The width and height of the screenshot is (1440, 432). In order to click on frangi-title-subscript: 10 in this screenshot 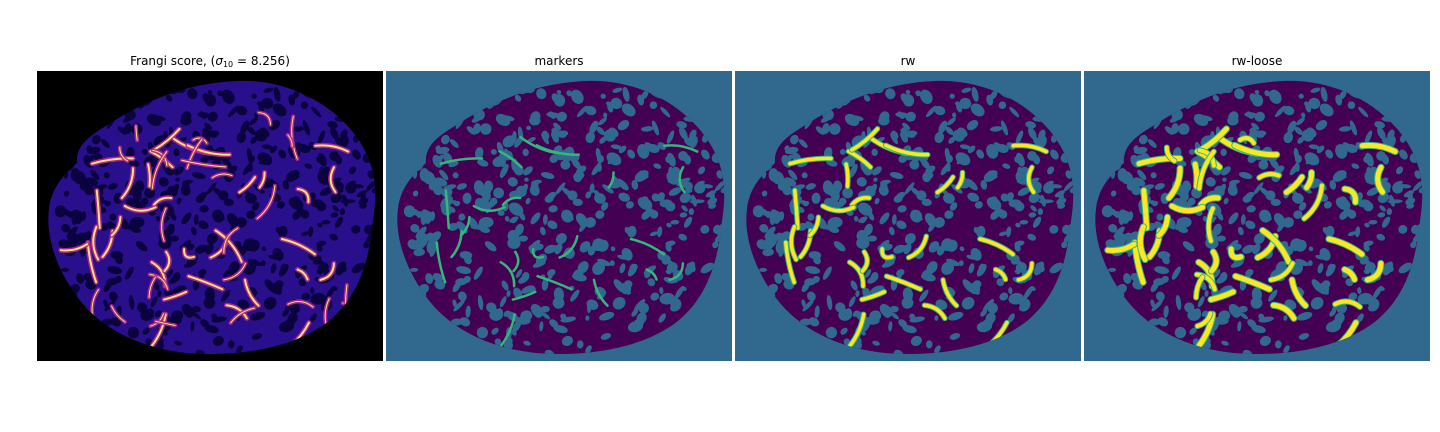, I will do `click(228, 64)`.